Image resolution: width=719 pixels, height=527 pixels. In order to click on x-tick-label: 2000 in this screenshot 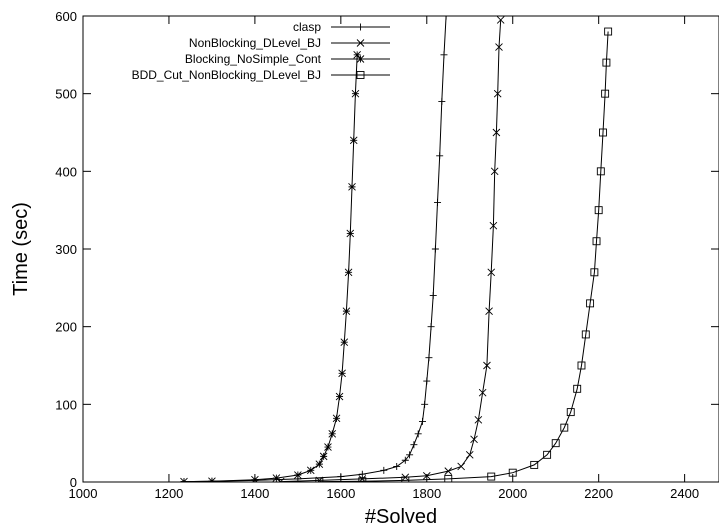, I will do `click(512, 493)`.